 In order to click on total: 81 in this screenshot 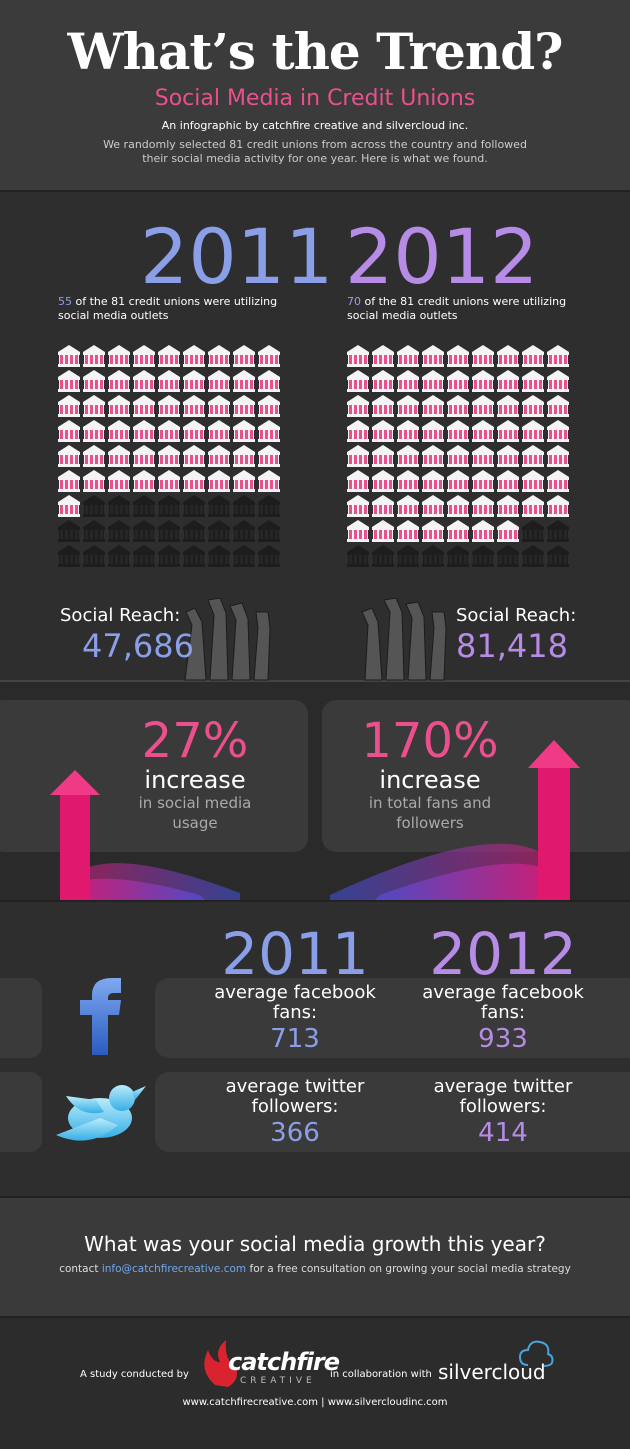, I will do `click(407, 301)`.